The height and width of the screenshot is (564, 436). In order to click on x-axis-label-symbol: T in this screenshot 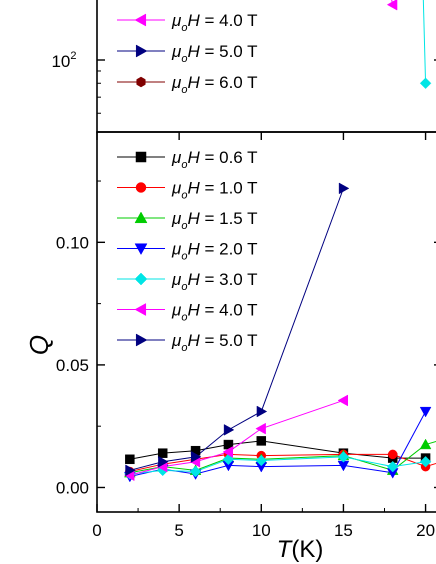, I will do `click(285, 549)`.